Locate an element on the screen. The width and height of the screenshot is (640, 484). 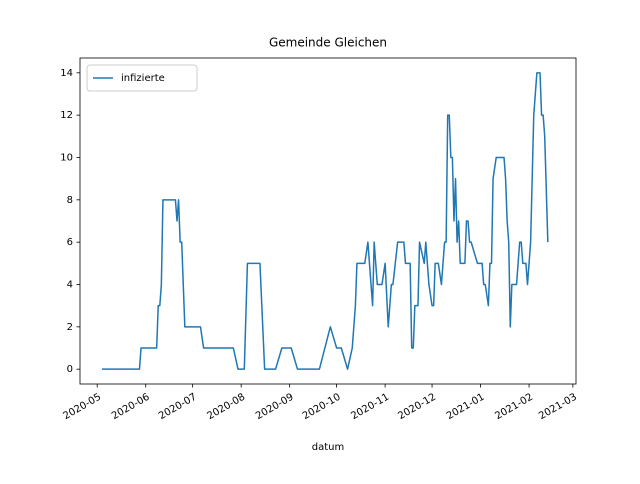
y-tick-label: 0 is located at coordinates (70, 369).